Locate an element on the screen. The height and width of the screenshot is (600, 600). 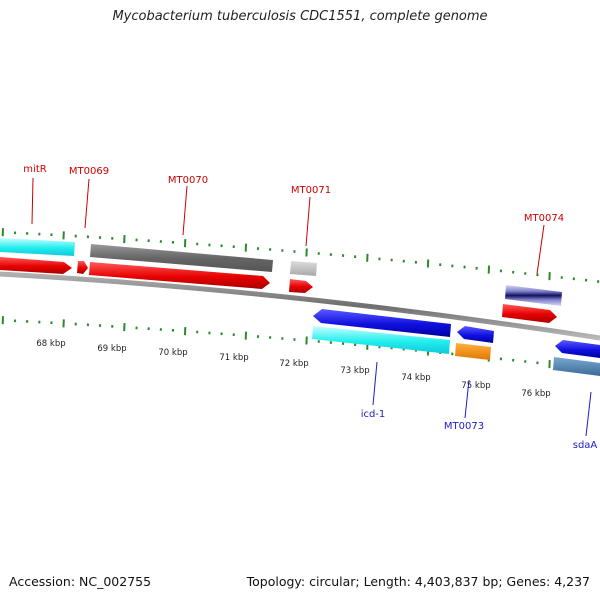
gene-arrow-mt0071 is located at coordinates (301, 286).